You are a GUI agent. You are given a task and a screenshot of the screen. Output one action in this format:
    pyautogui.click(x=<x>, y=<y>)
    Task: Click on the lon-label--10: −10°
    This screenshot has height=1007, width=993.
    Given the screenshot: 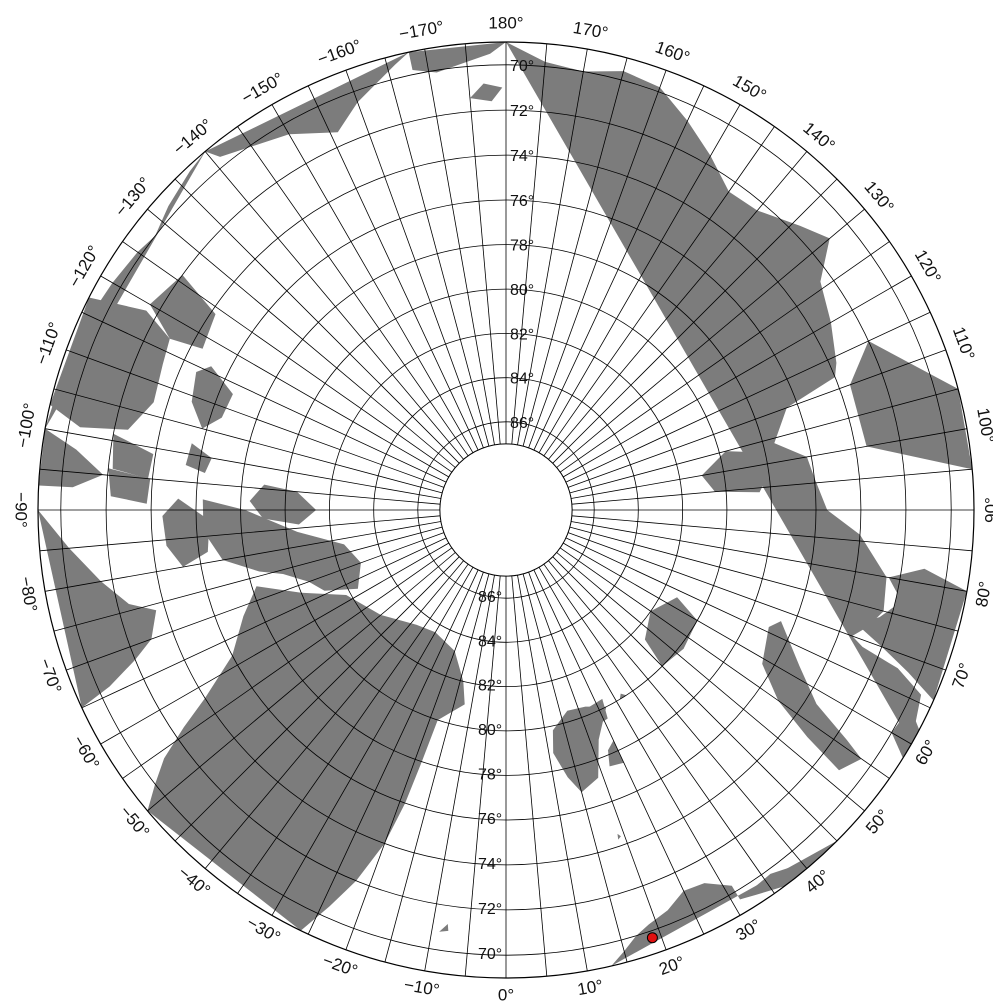 What is the action you would take?
    pyautogui.click(x=422, y=987)
    